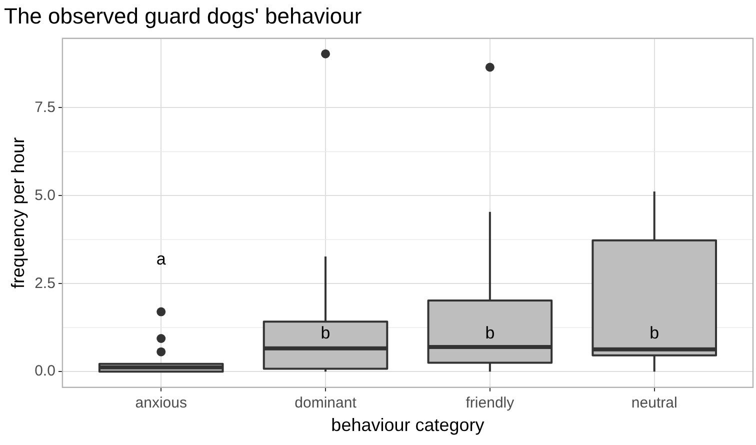 The width and height of the screenshot is (756, 445). I want to click on x-tick-label: dominant, so click(326, 403).